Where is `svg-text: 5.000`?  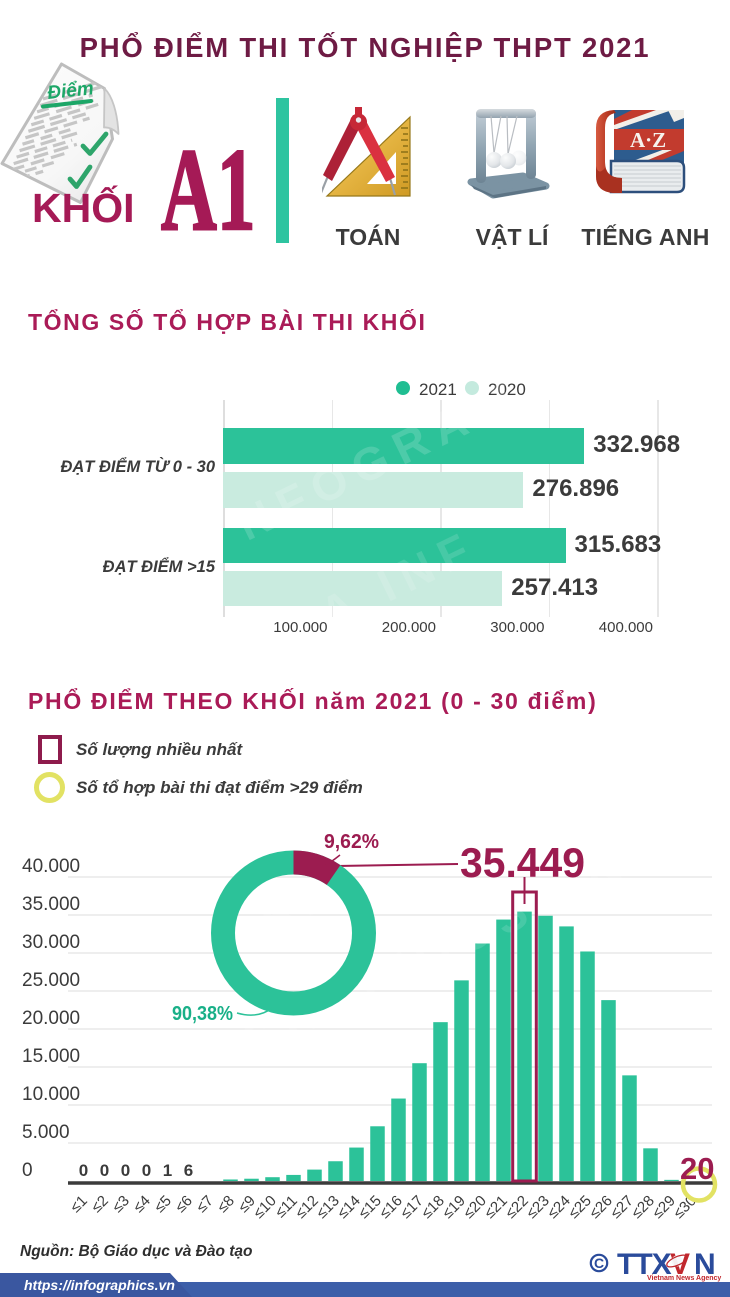
svg-text: 5.000 is located at coordinates (46, 1132).